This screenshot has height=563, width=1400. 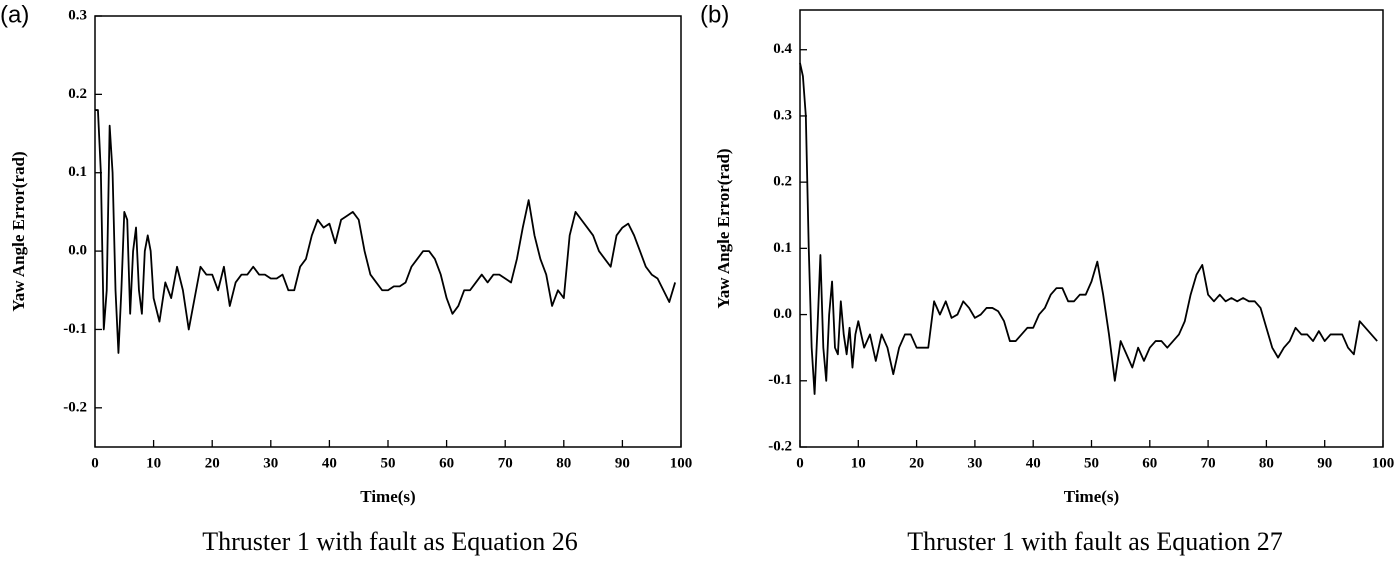 What do you see at coordinates (1094, 541) in the screenshot?
I see `caption: Thruster 1 with fault as Equation 27` at bounding box center [1094, 541].